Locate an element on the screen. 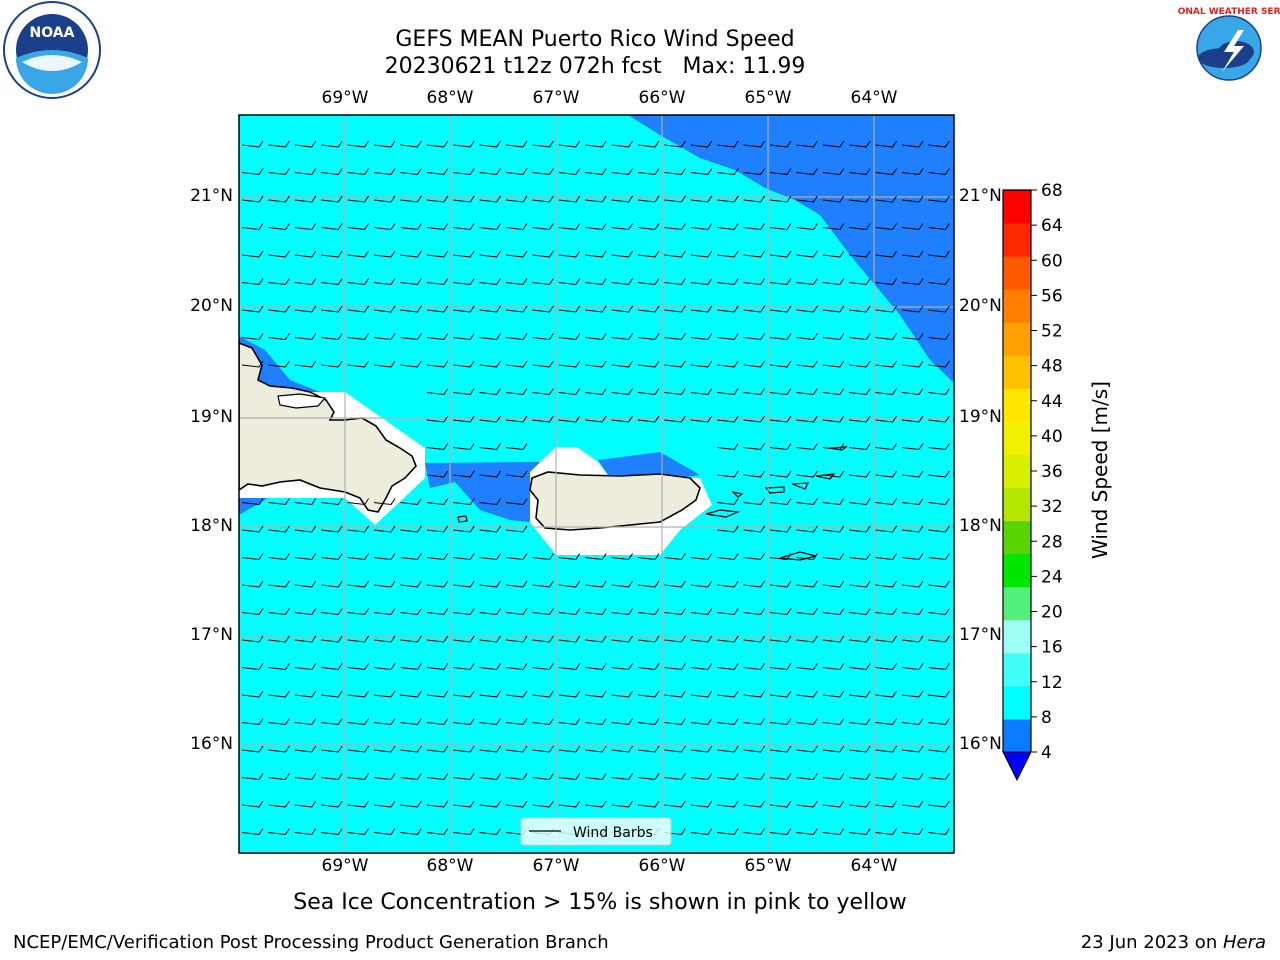  wind-region-pr-north is located at coordinates (649, 465).